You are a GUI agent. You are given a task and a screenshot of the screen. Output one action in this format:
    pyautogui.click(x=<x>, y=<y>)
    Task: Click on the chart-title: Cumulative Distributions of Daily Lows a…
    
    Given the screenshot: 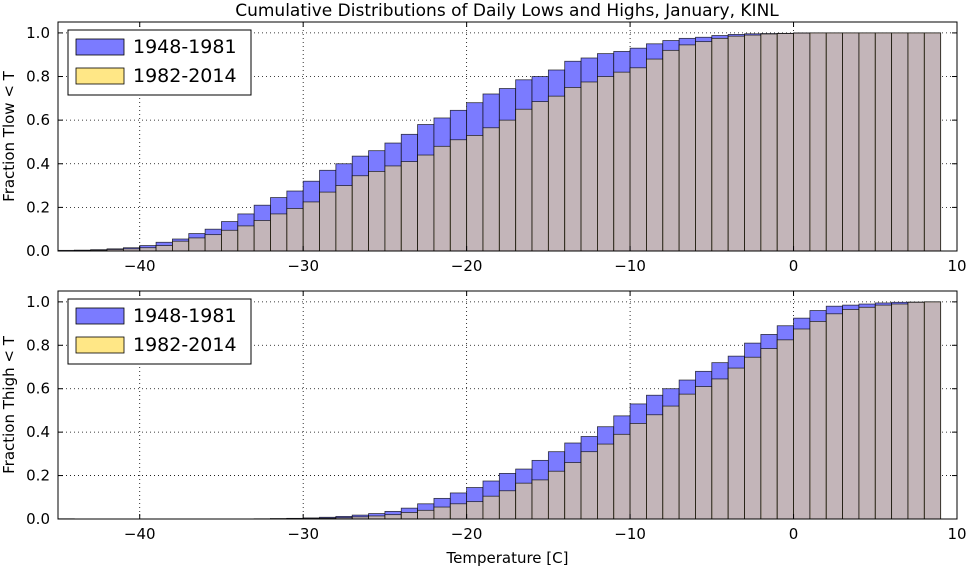 What is the action you would take?
    pyautogui.click(x=507, y=11)
    